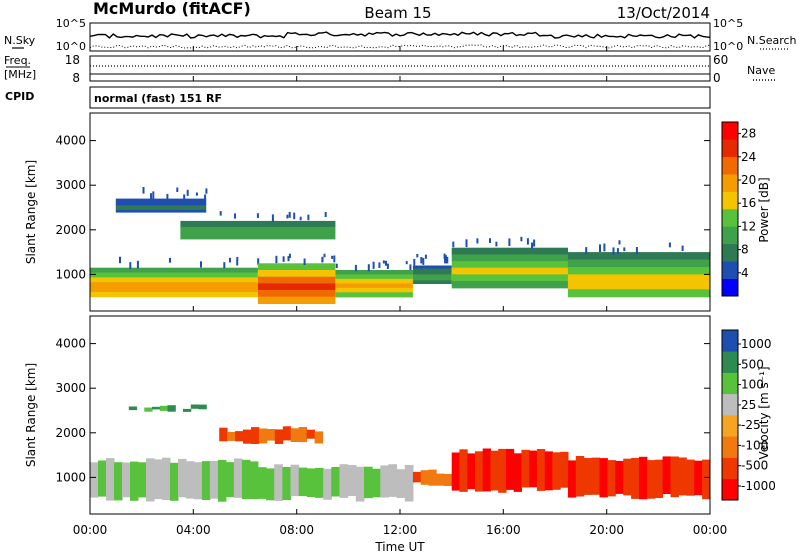  I want to click on freq-unit: [MHz], so click(20, 74).